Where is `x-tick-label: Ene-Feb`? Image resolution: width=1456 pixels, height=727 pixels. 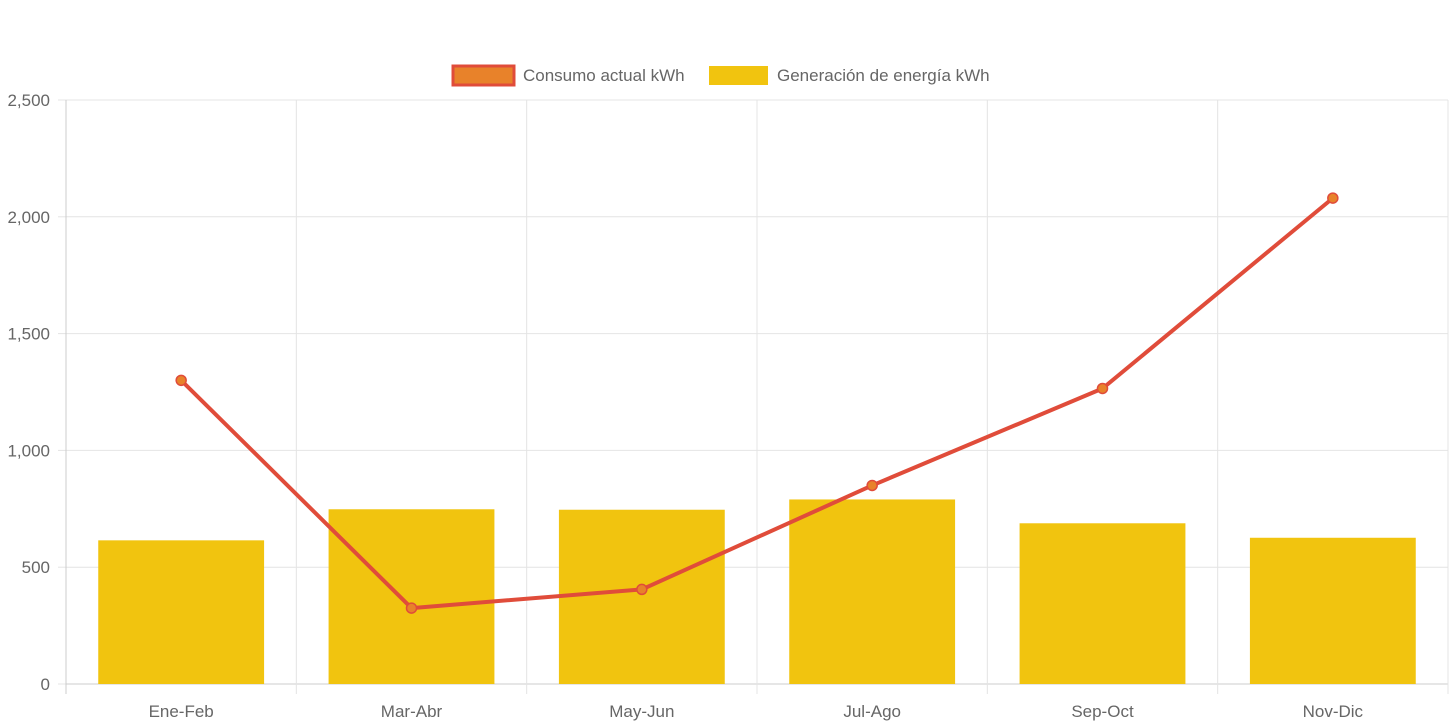
x-tick-label: Ene-Feb is located at coordinates (181, 711).